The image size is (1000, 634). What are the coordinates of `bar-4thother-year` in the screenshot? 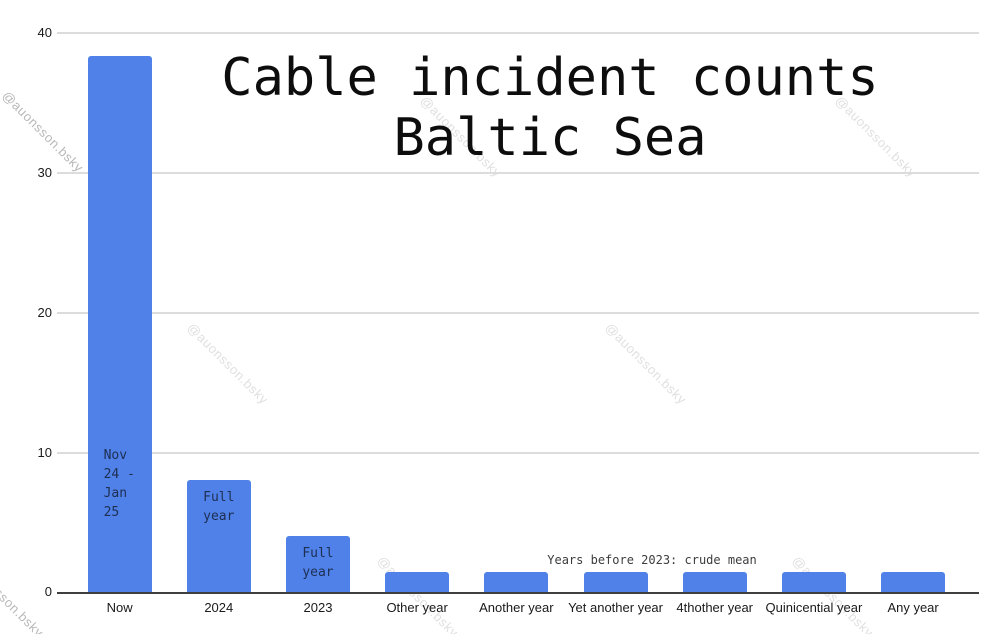 It's located at (714, 582).